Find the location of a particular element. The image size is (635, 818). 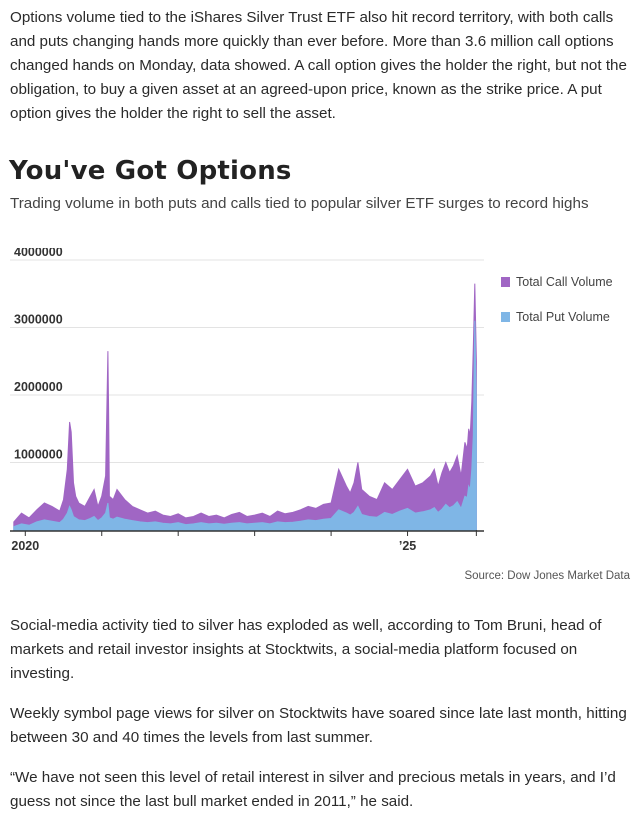

y-tick-label: 1000000 is located at coordinates (38, 455).